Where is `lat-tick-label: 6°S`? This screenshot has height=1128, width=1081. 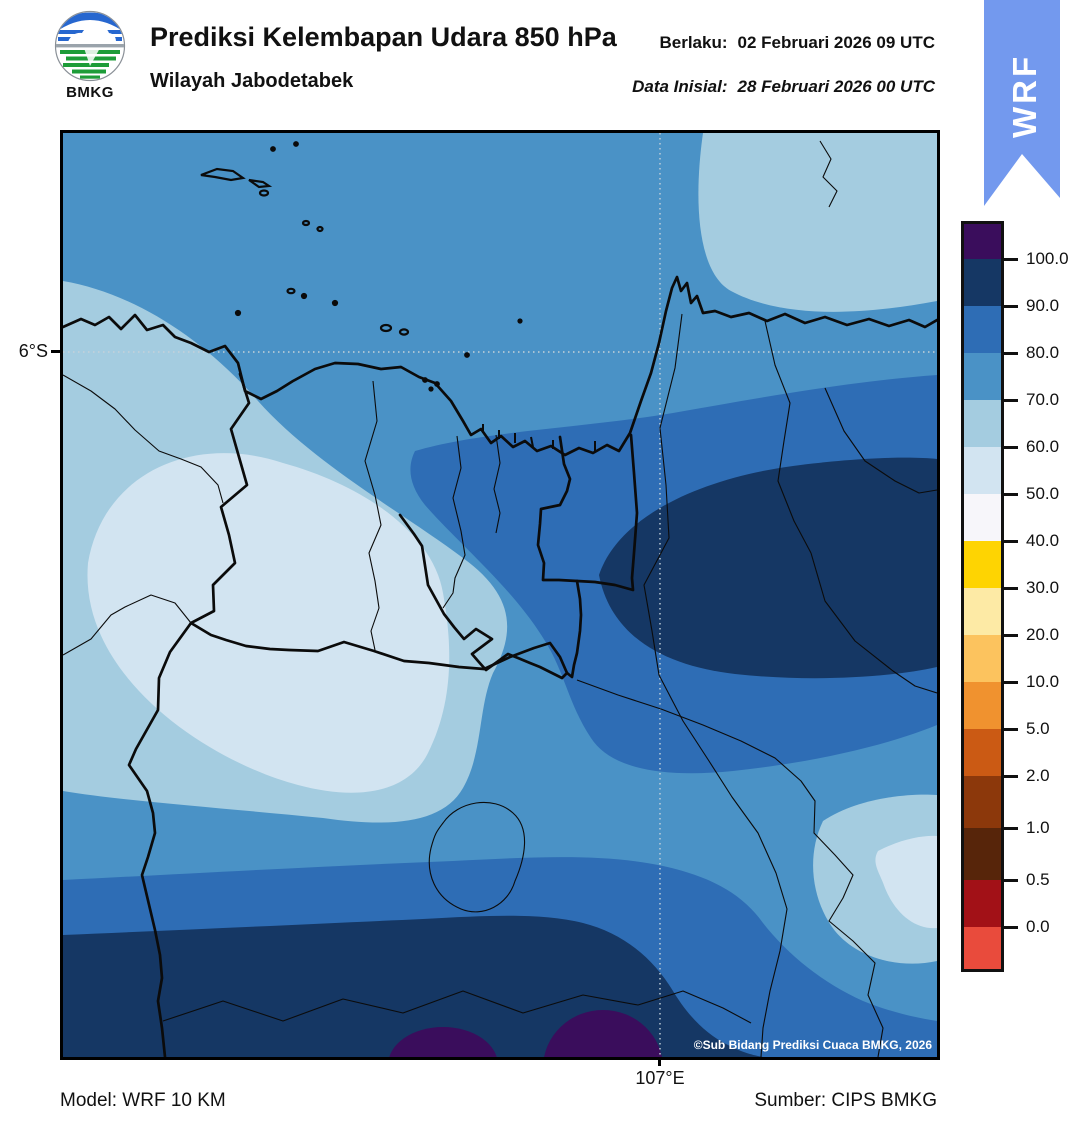 lat-tick-label: 6°S is located at coordinates (33, 351).